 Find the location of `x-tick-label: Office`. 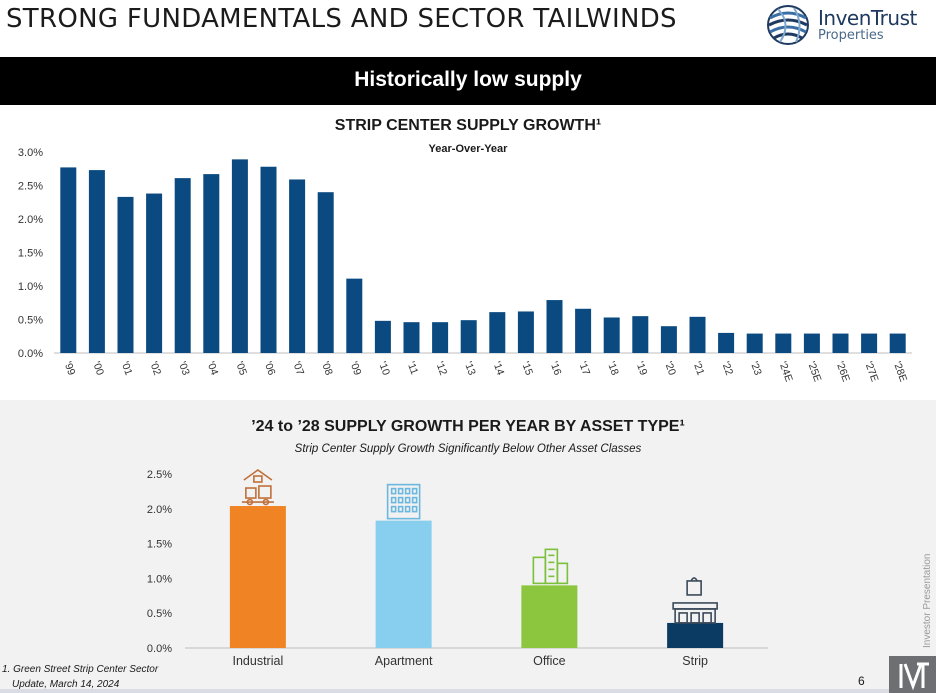

x-tick-label: Office is located at coordinates (549, 661).